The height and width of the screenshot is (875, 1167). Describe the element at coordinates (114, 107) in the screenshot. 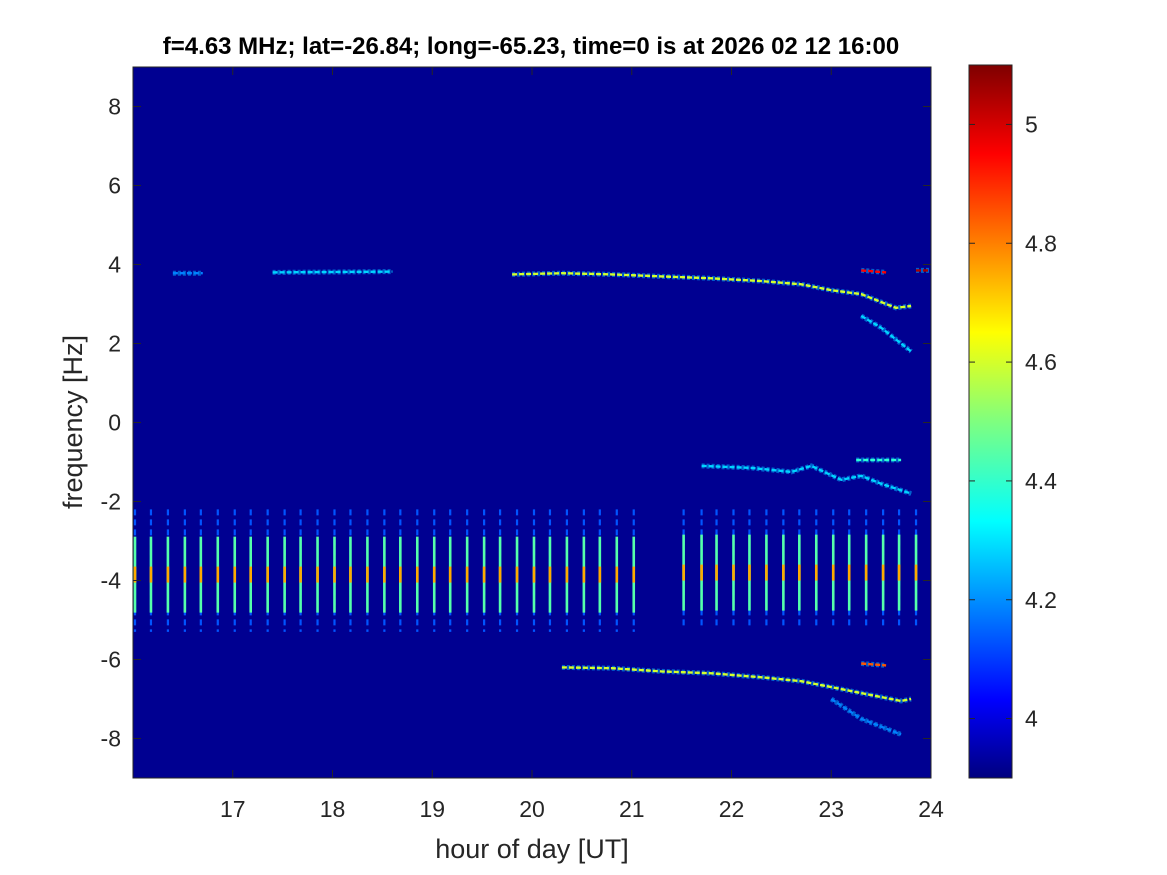

I see `y-tick-label: 8` at that location.